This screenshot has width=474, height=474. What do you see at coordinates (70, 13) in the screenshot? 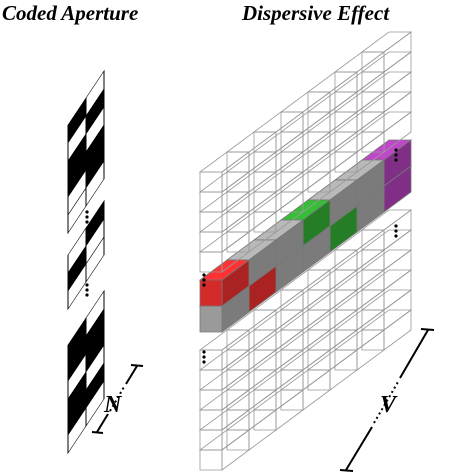
I see `left-title: Coded Aperture` at bounding box center [70, 13].